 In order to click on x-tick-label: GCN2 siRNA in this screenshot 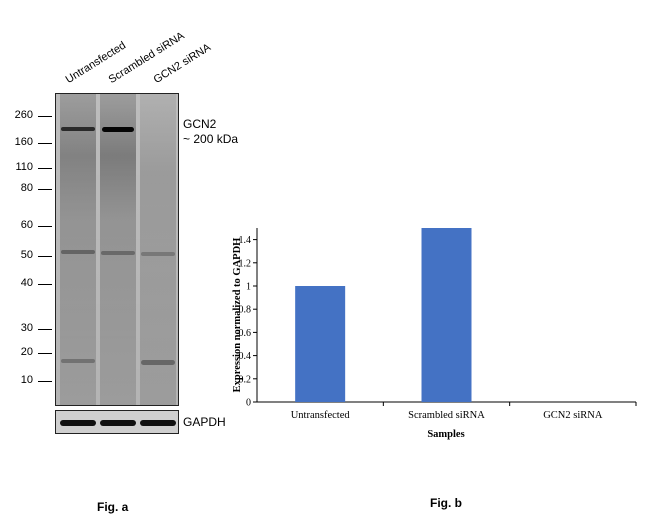, I will do `click(573, 415)`.